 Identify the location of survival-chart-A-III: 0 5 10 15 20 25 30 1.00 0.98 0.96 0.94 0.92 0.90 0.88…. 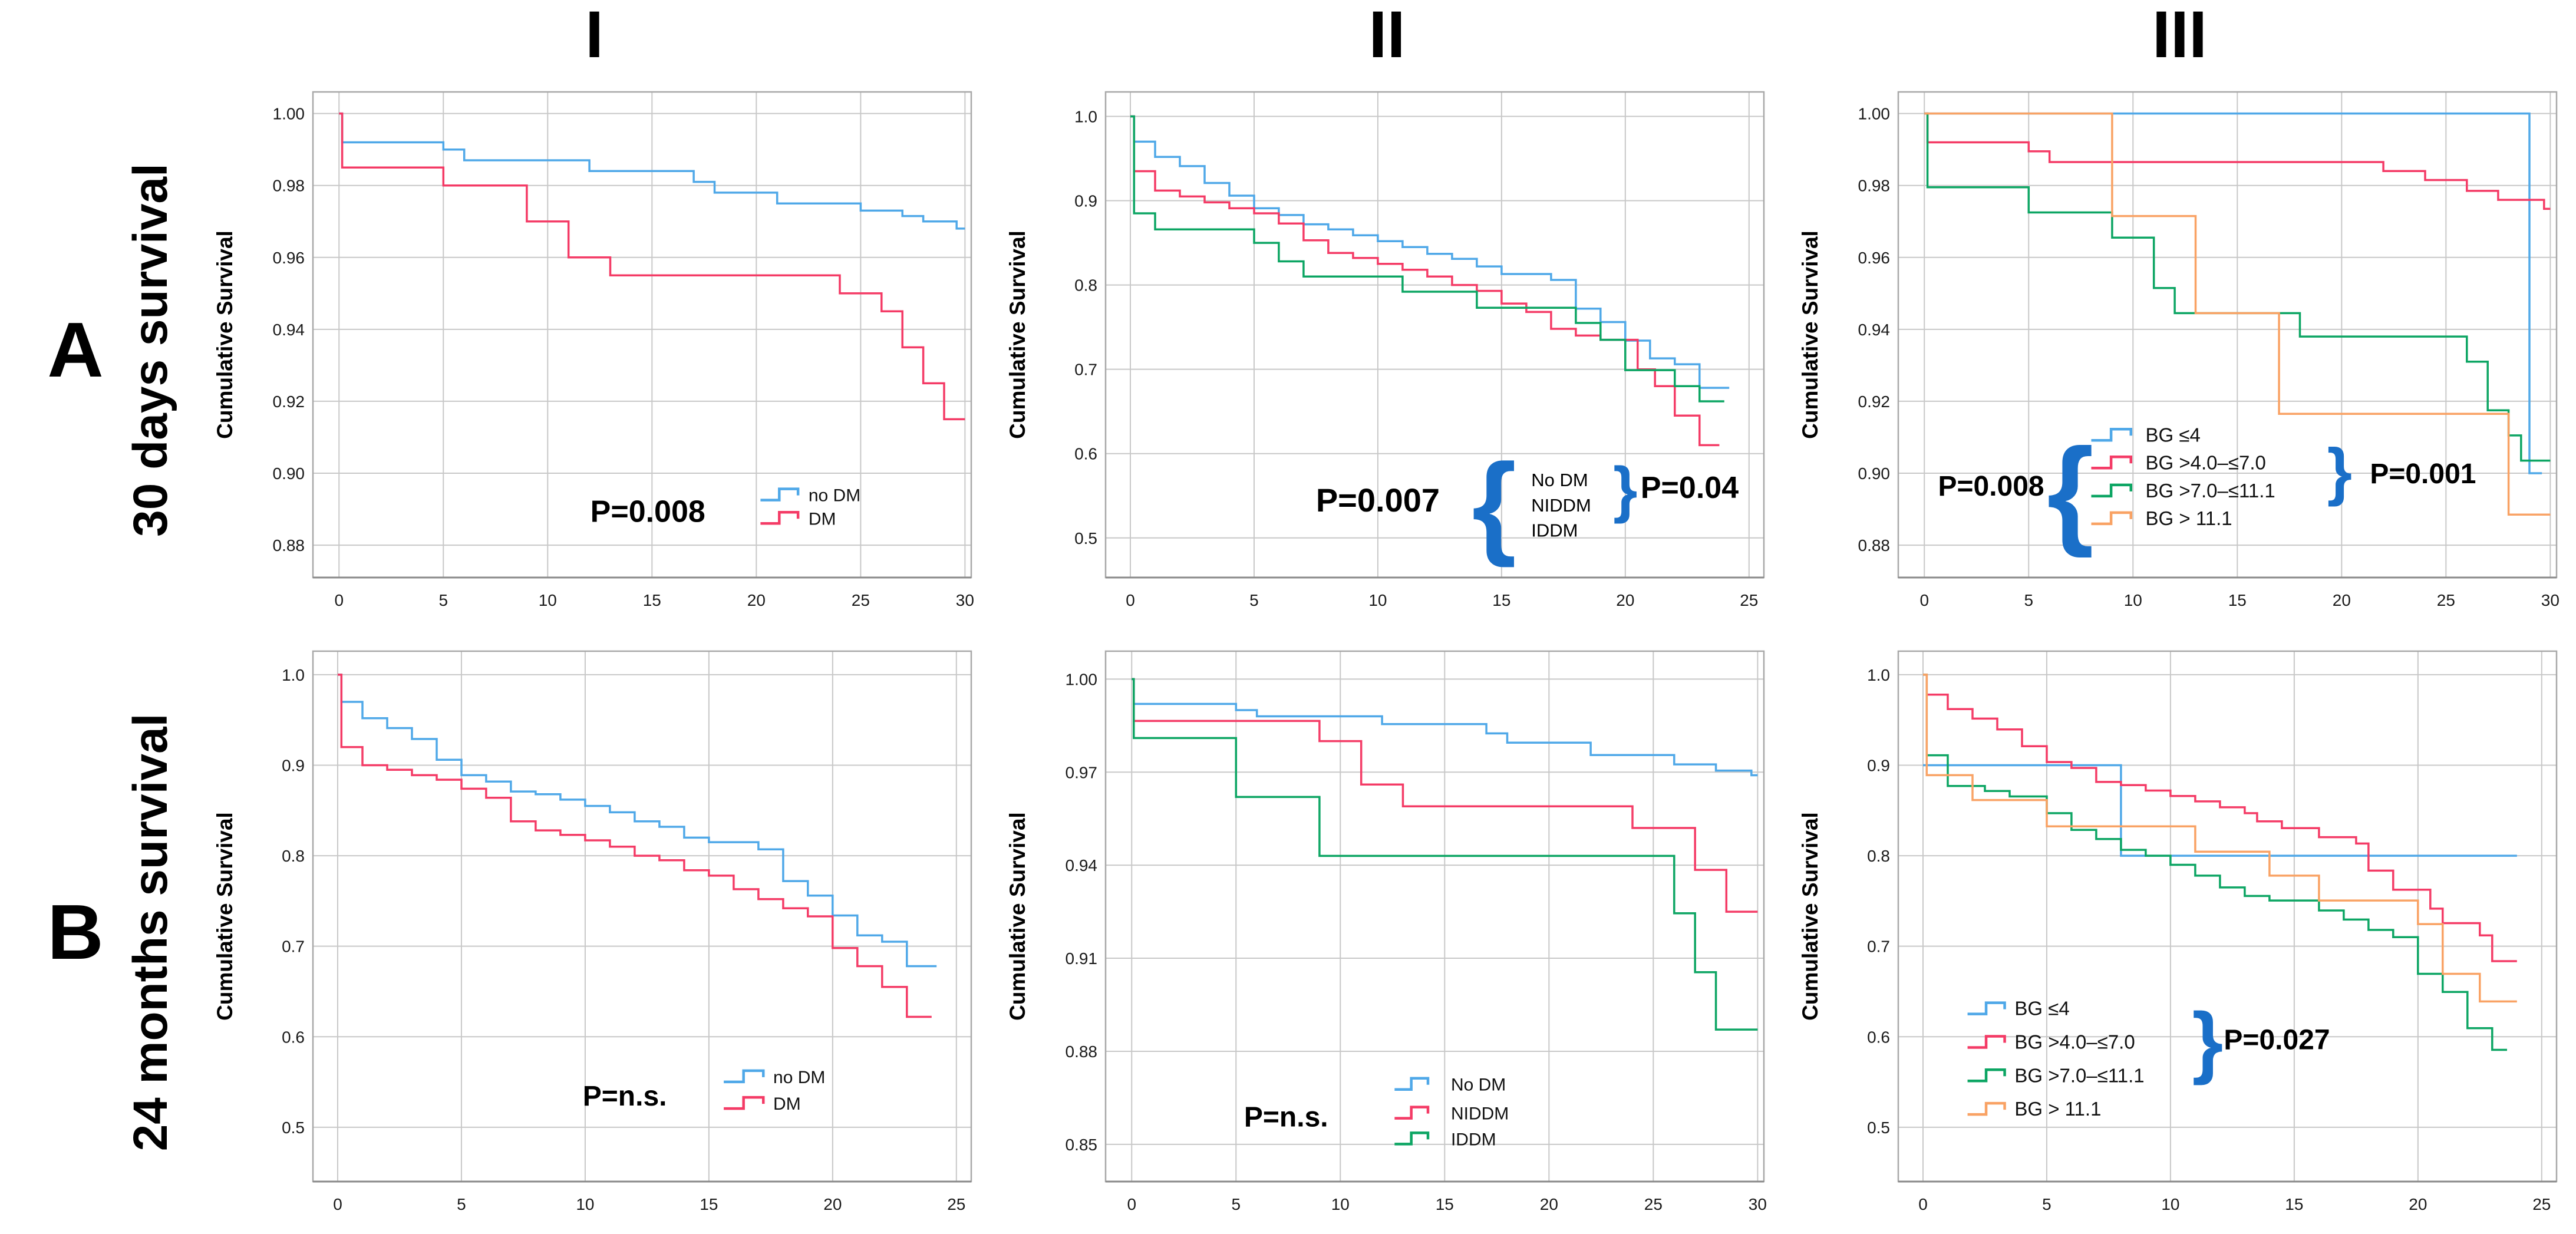
(2180, 350).